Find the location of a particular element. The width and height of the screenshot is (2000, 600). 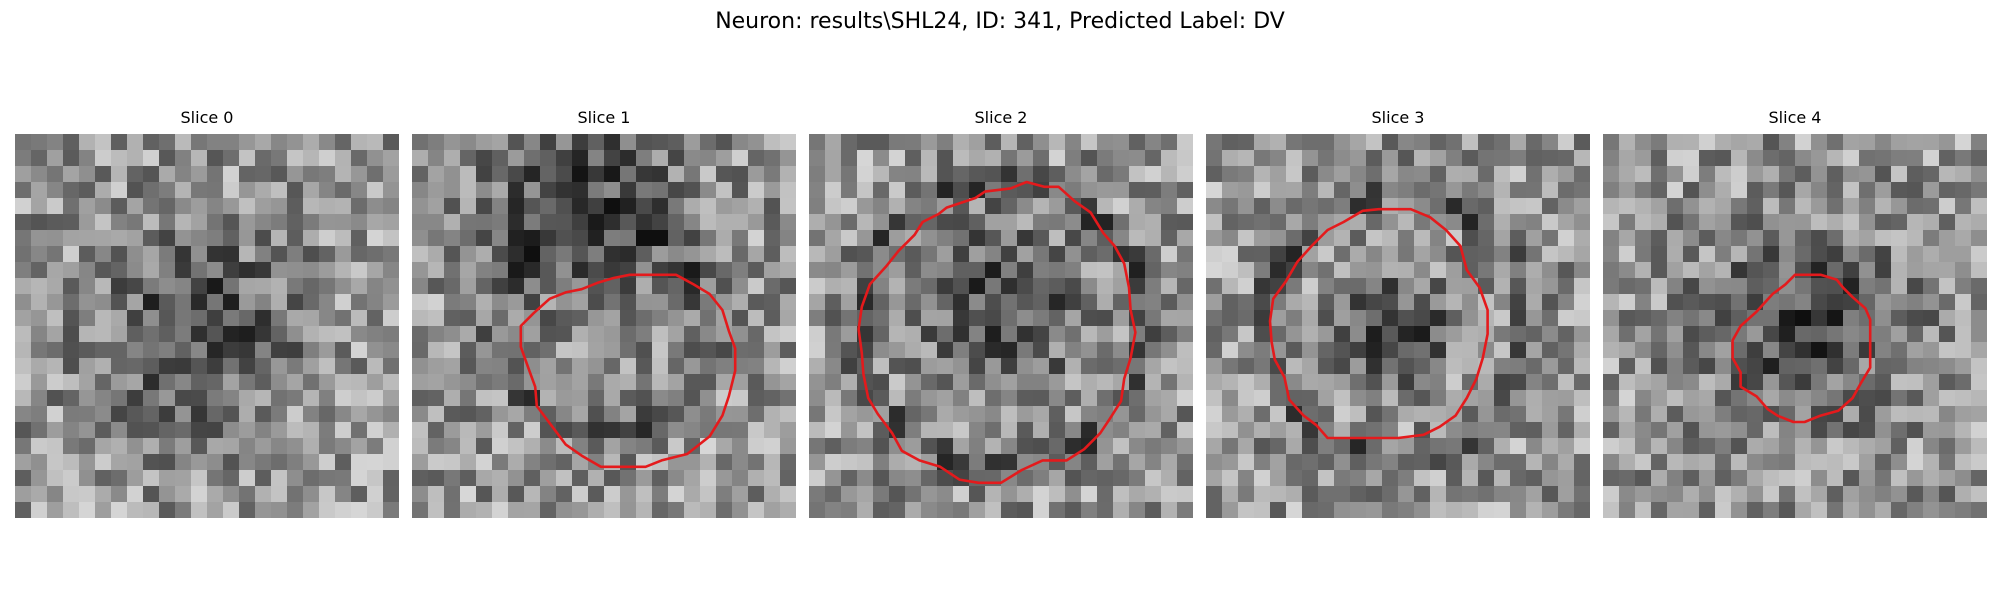

slice-panel-3: Slice 3 is located at coordinates (1398, 313).